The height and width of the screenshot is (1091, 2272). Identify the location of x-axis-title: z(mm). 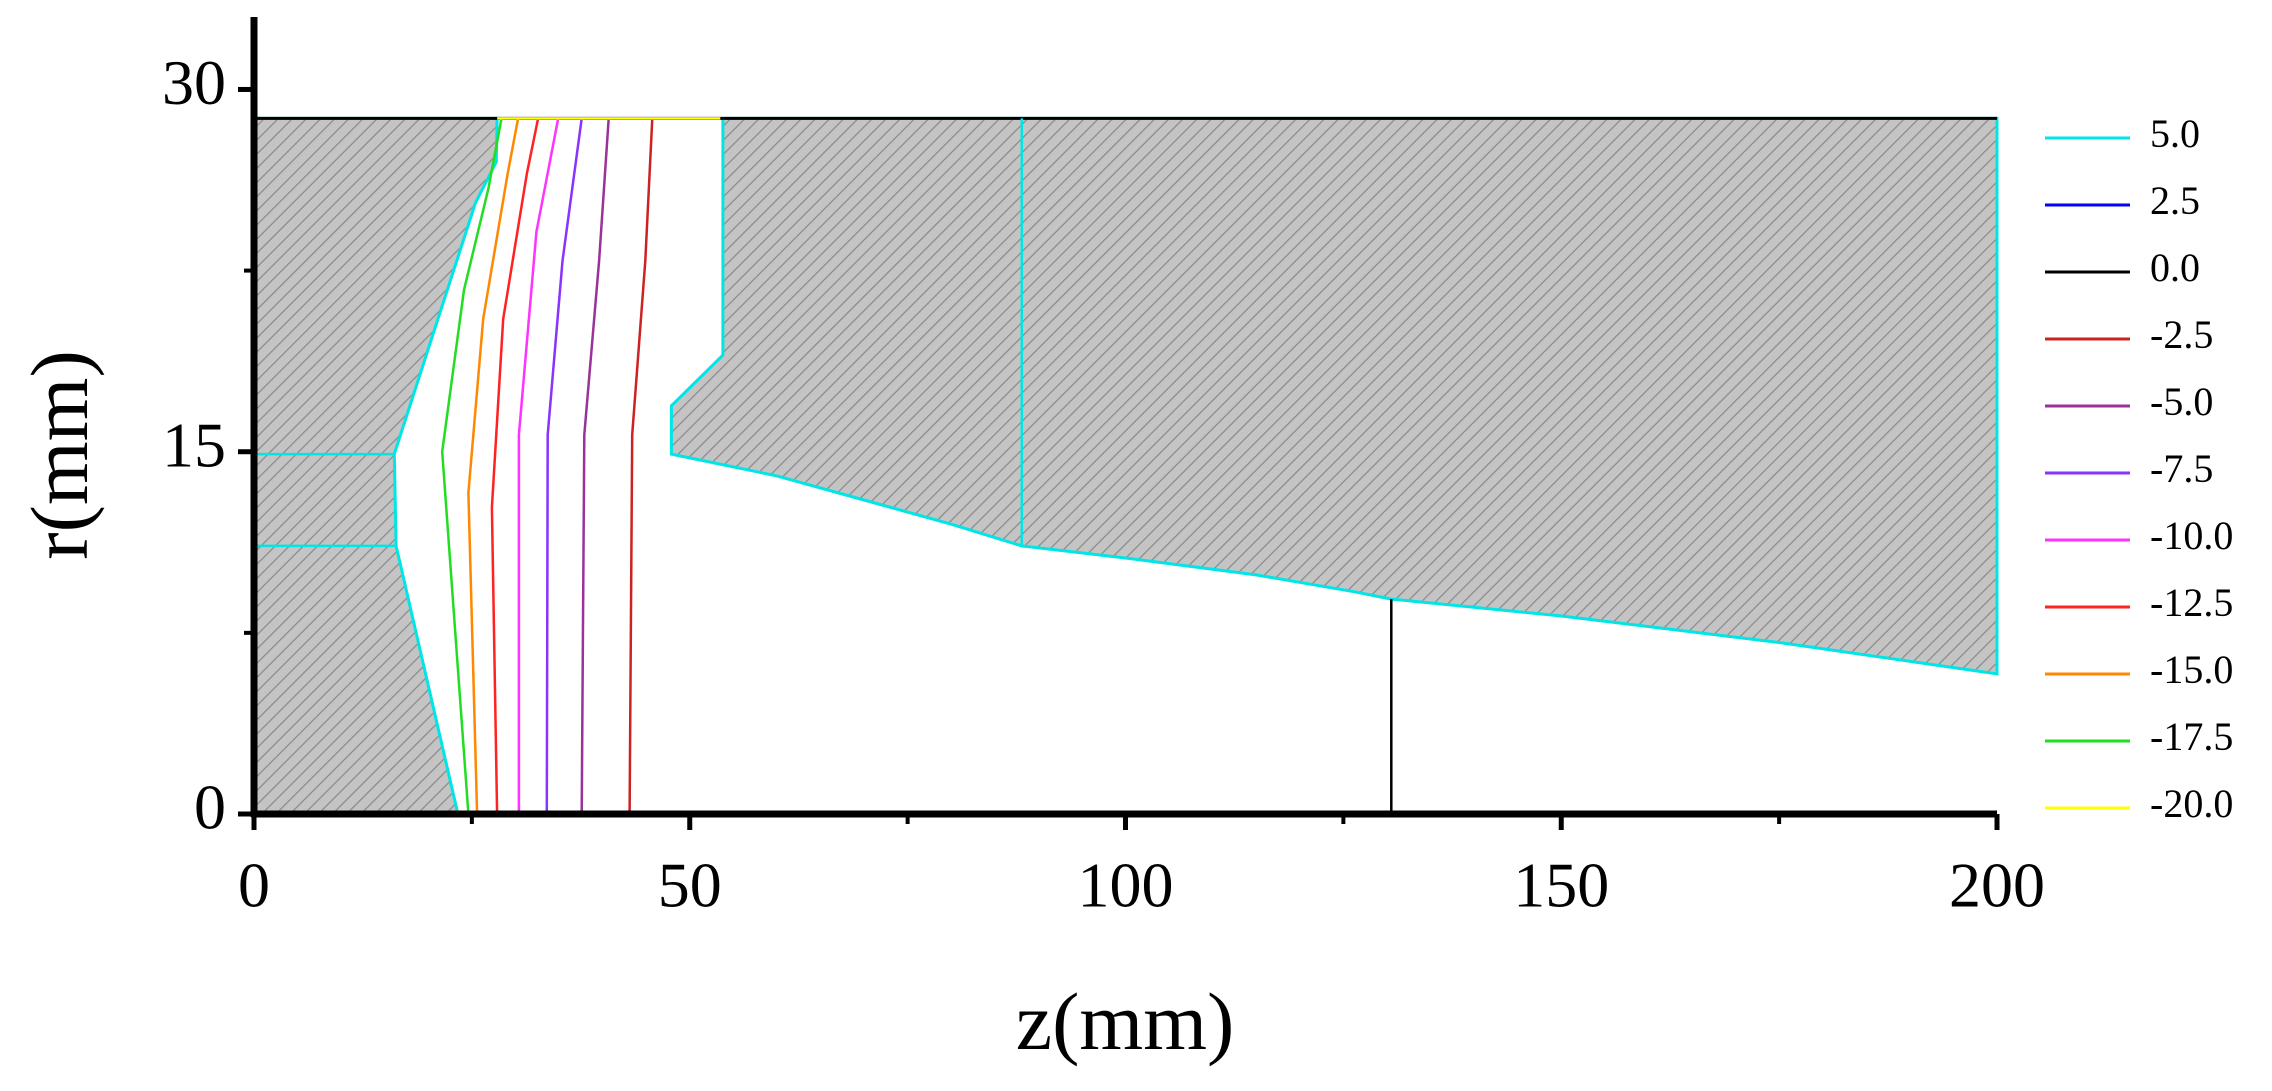
(1125, 1021).